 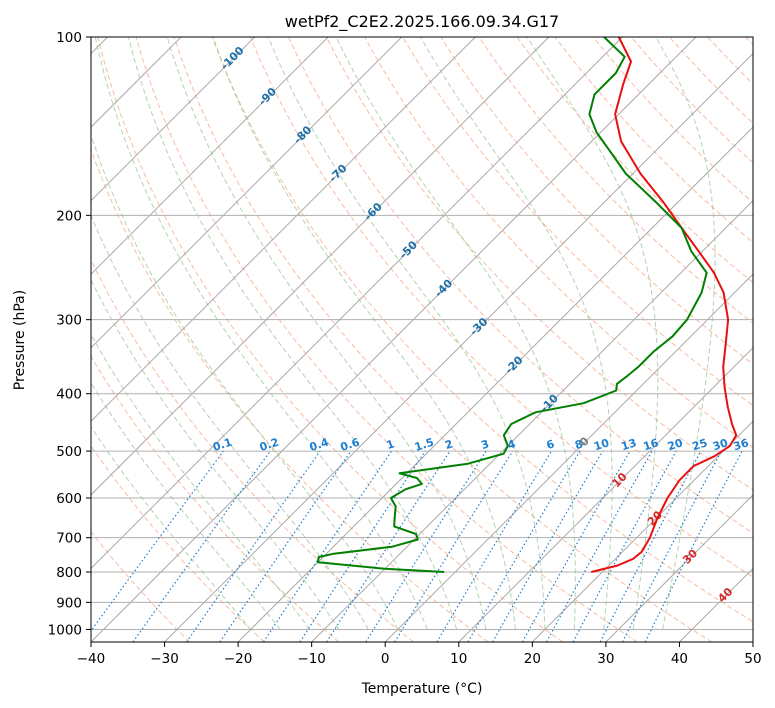 What do you see at coordinates (700, 444) in the screenshot?
I see `mixing-ratio-label: 25` at bounding box center [700, 444].